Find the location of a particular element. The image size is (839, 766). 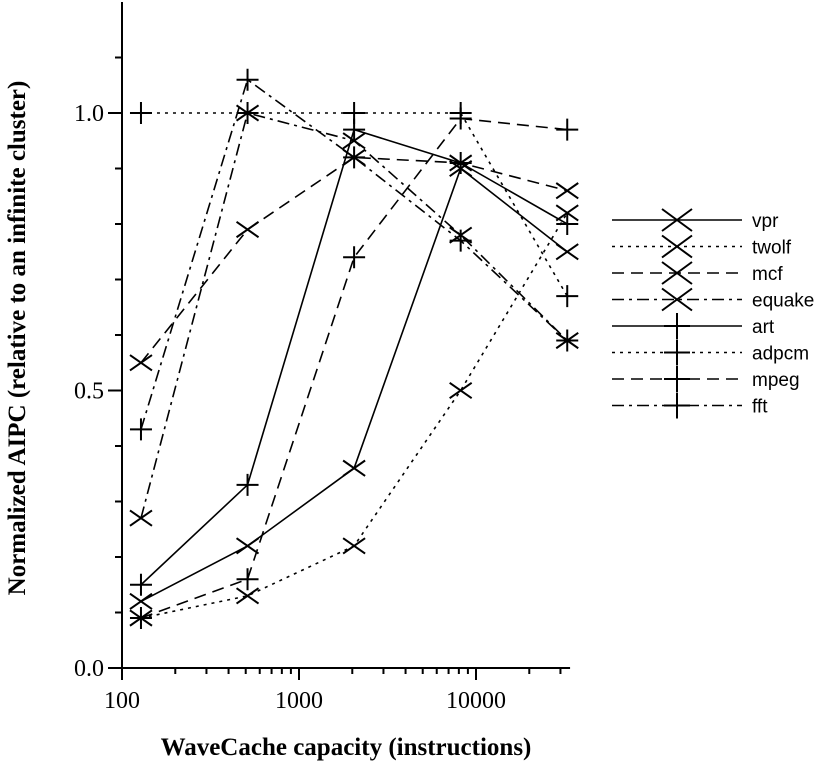

legend-label: mpeg is located at coordinates (776, 380).